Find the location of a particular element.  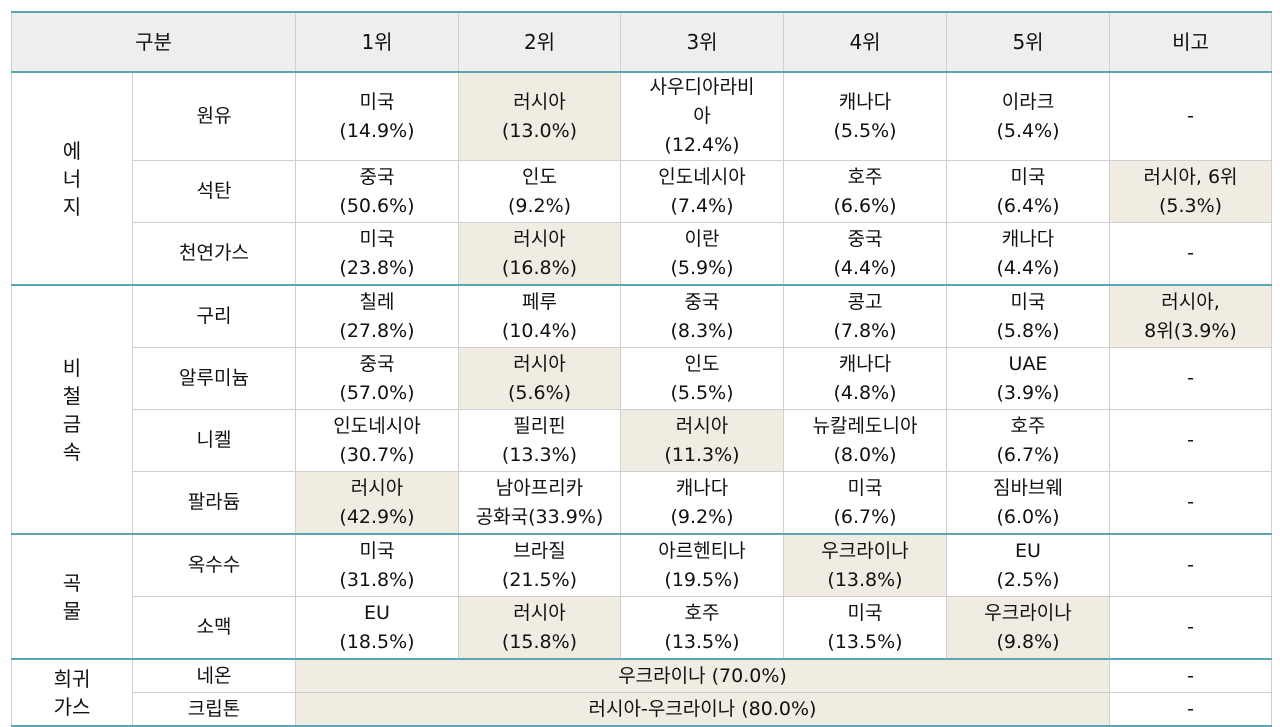

rank-1-cell: 미국 (23.8%) is located at coordinates (377, 254).